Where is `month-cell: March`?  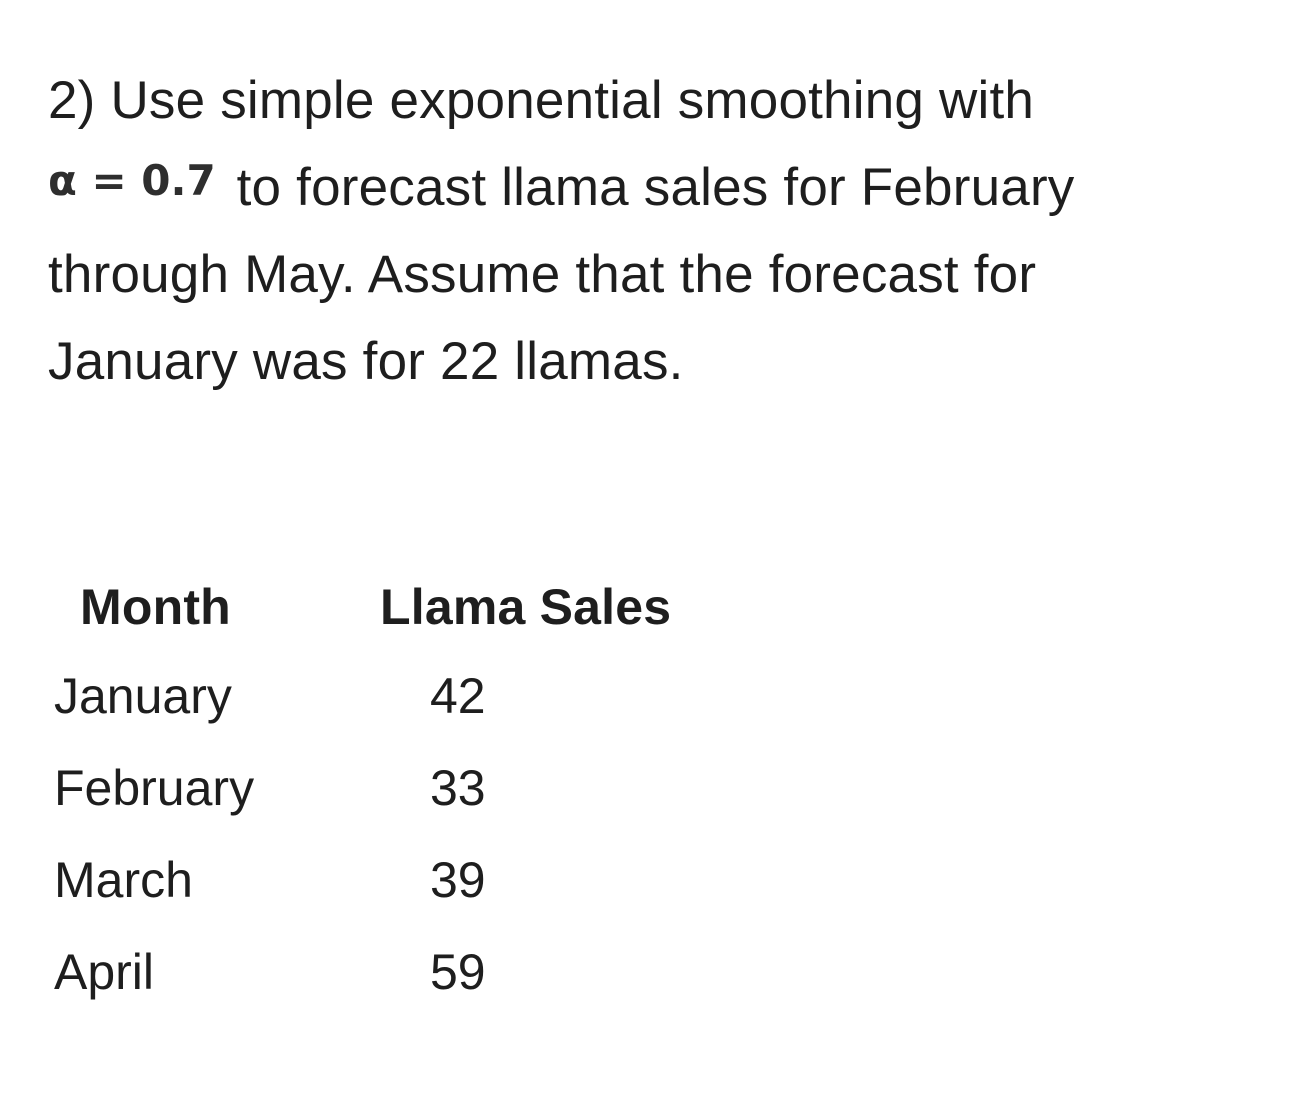 month-cell: March is located at coordinates (123, 879).